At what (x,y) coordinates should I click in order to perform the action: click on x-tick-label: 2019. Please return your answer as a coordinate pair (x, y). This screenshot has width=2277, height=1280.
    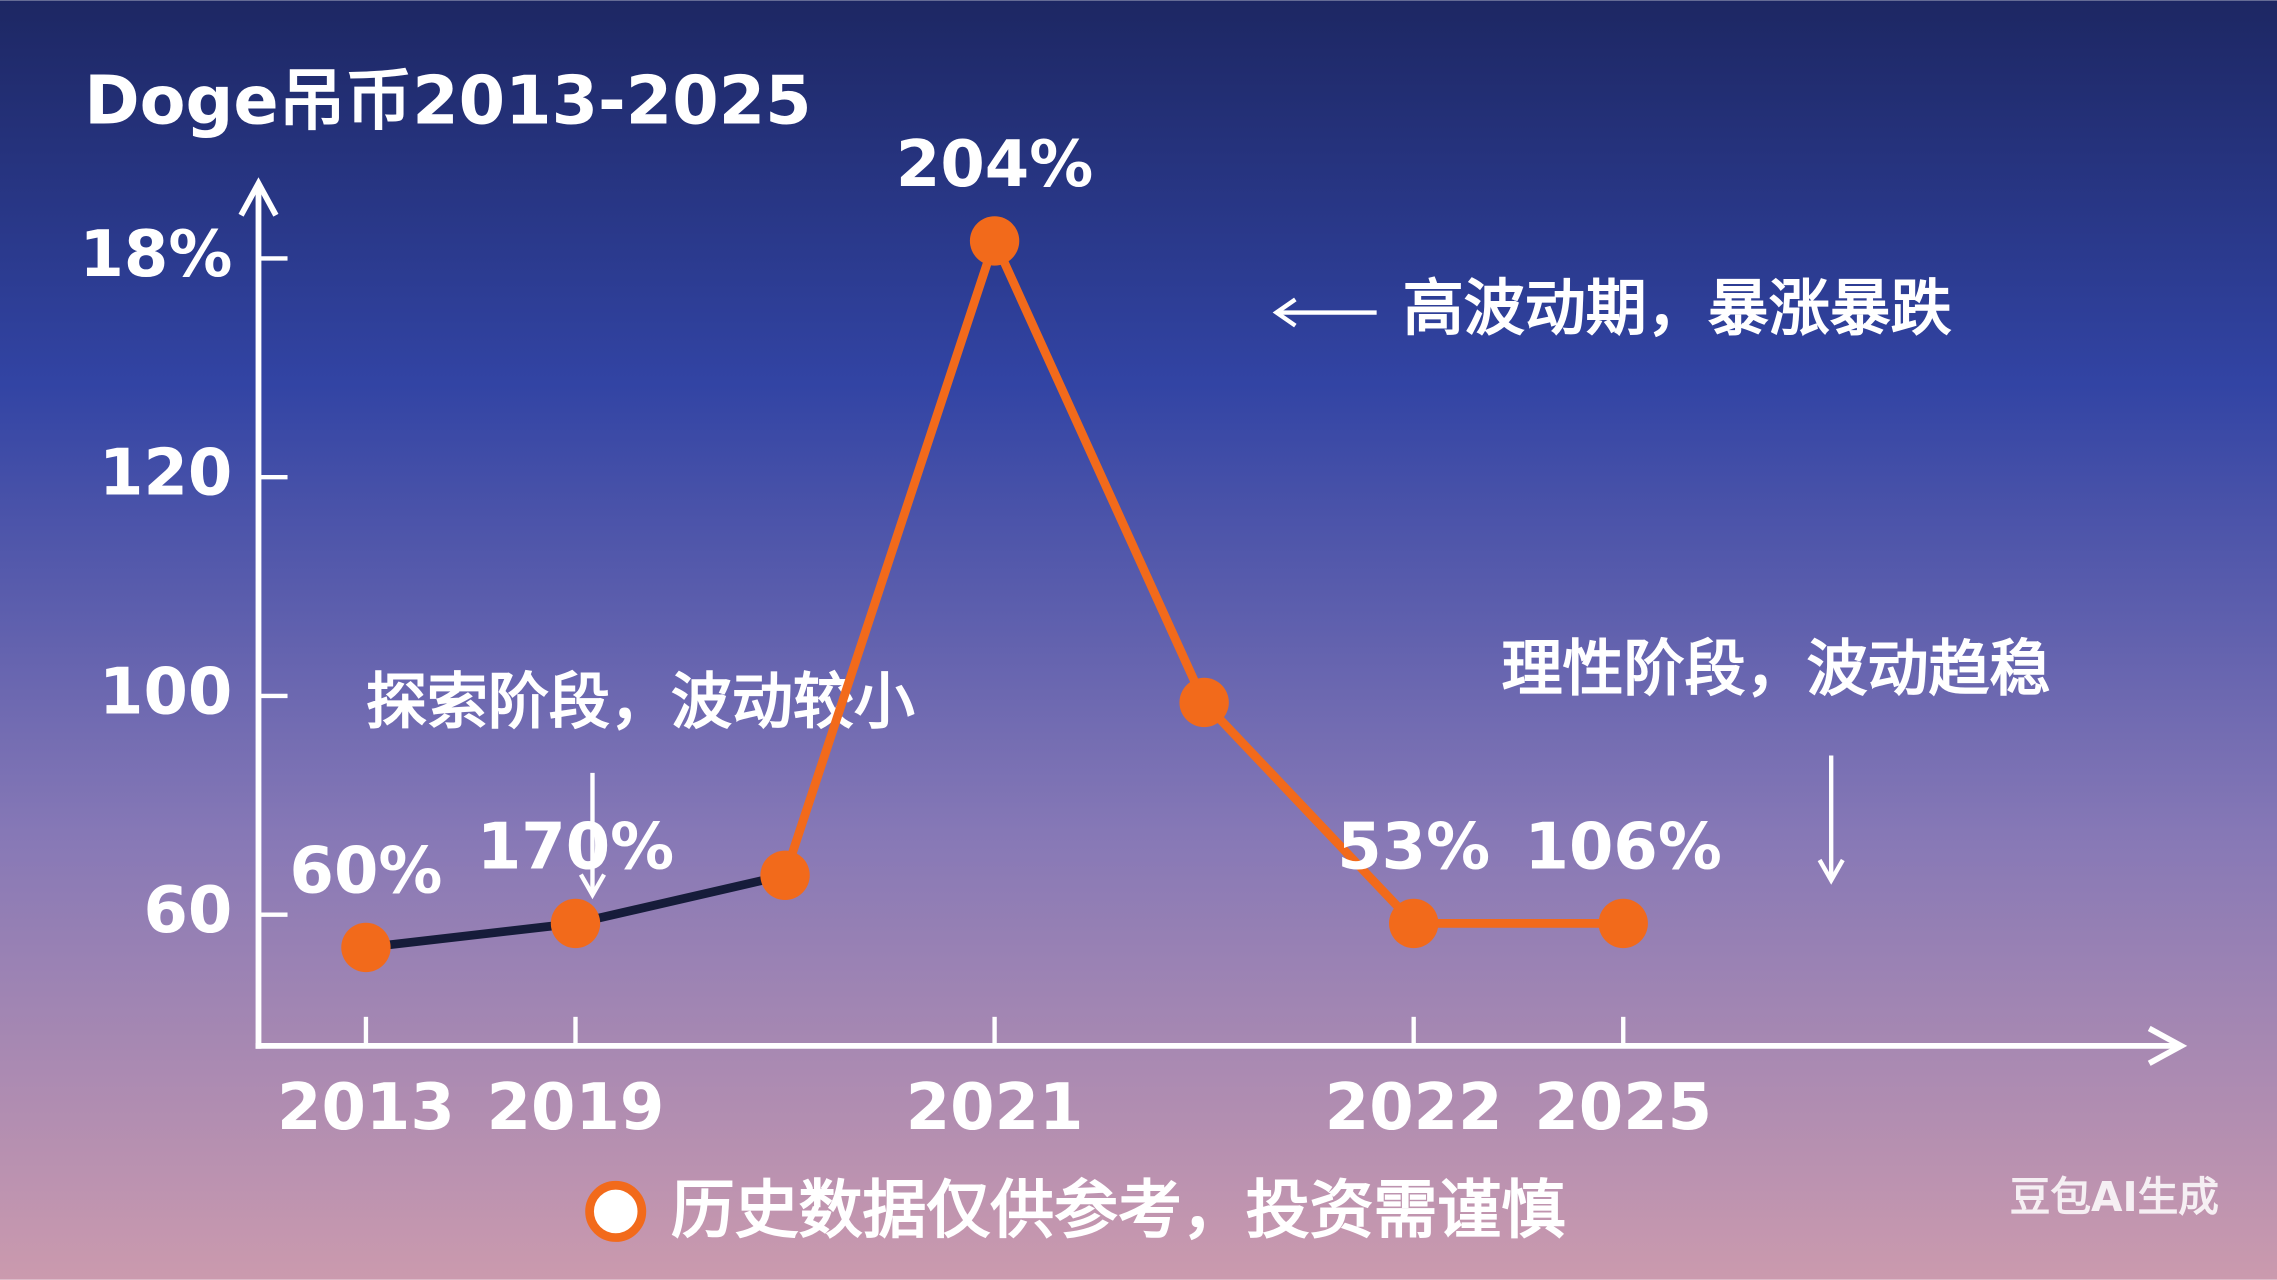
    Looking at the image, I should click on (576, 1108).